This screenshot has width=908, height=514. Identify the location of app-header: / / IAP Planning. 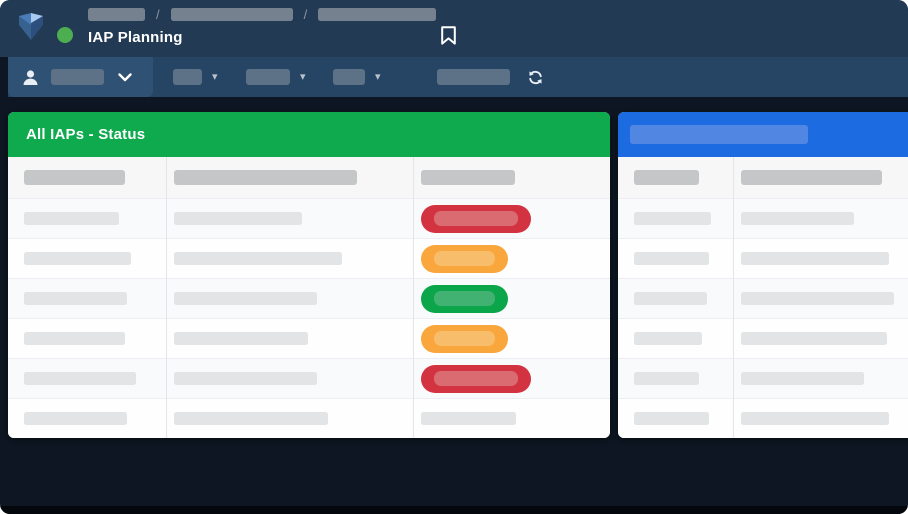
(454, 28).